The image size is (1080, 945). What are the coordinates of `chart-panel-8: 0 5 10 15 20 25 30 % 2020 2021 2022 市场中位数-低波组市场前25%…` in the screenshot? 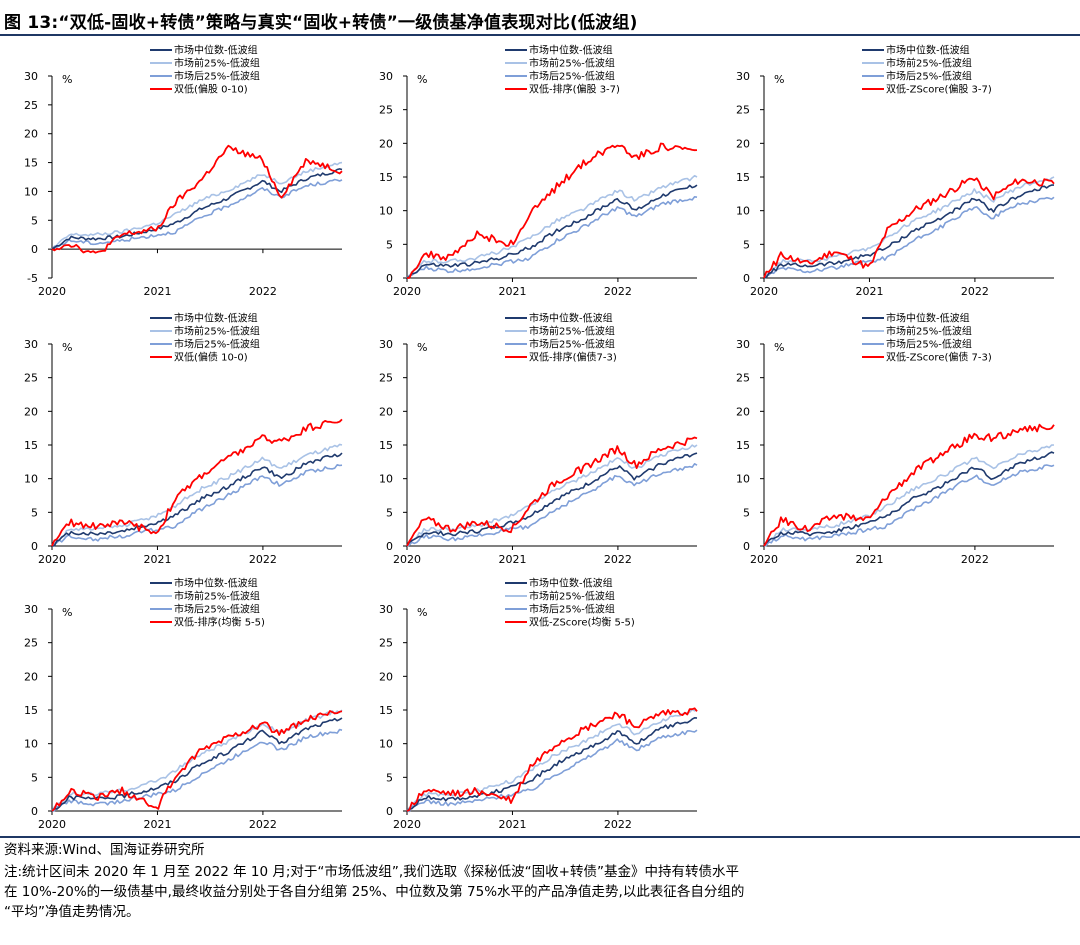 It's located at (538, 704).